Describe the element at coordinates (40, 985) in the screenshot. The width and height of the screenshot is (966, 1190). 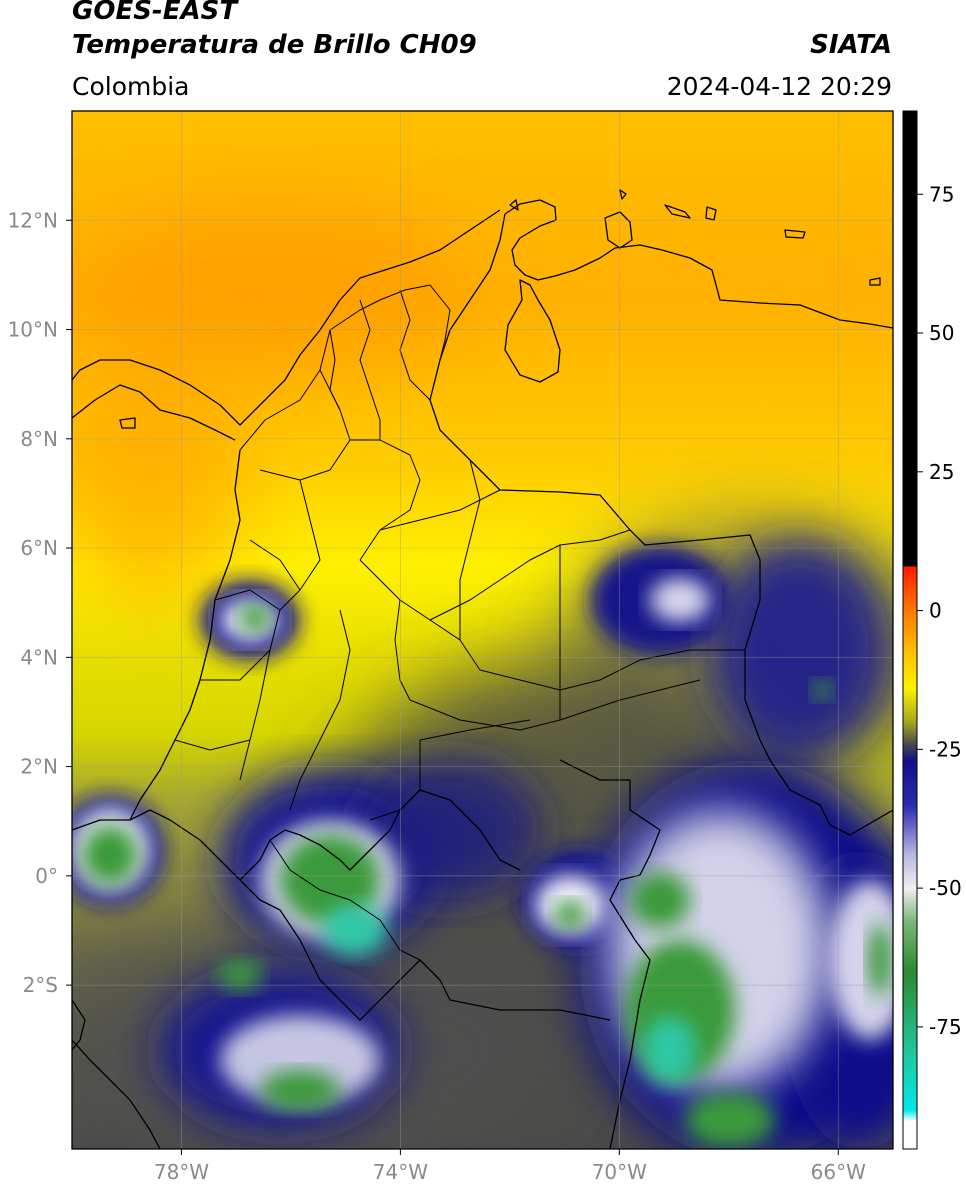
I see `y-tick-label: 2°S` at that location.